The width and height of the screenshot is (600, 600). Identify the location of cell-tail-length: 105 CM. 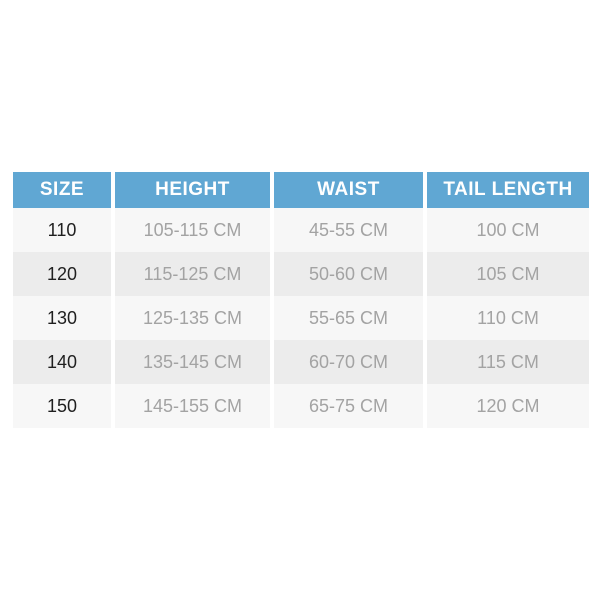
(508, 274).